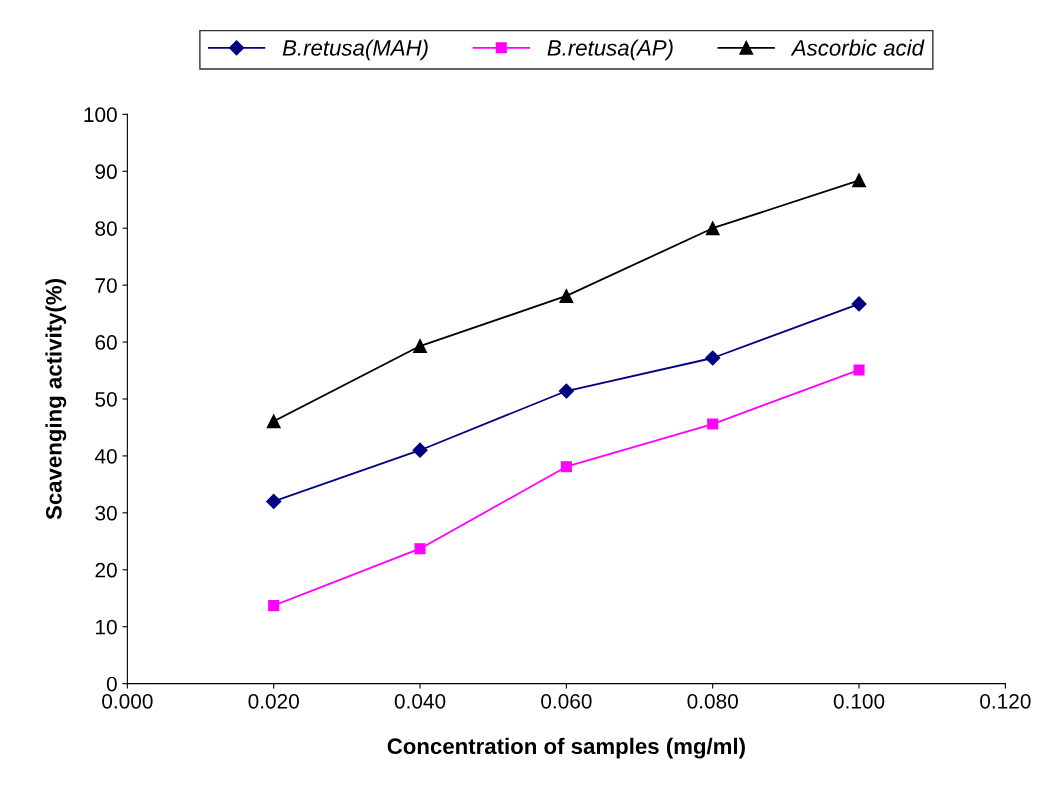 Image resolution: width=1044 pixels, height=794 pixels. I want to click on y-tick-label: 50, so click(106, 399).